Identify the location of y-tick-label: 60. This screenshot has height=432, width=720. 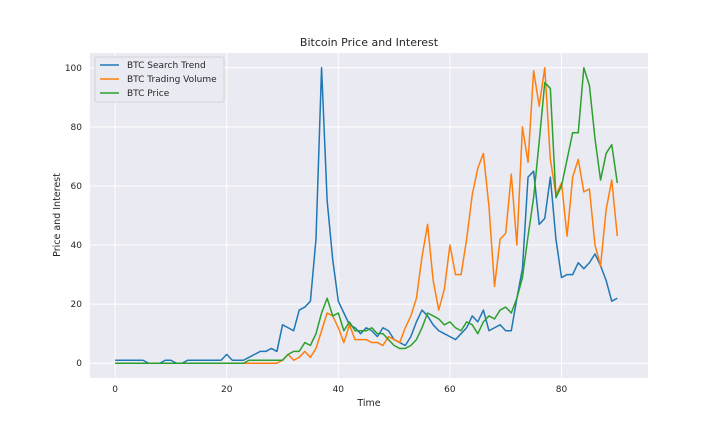
(77, 187).